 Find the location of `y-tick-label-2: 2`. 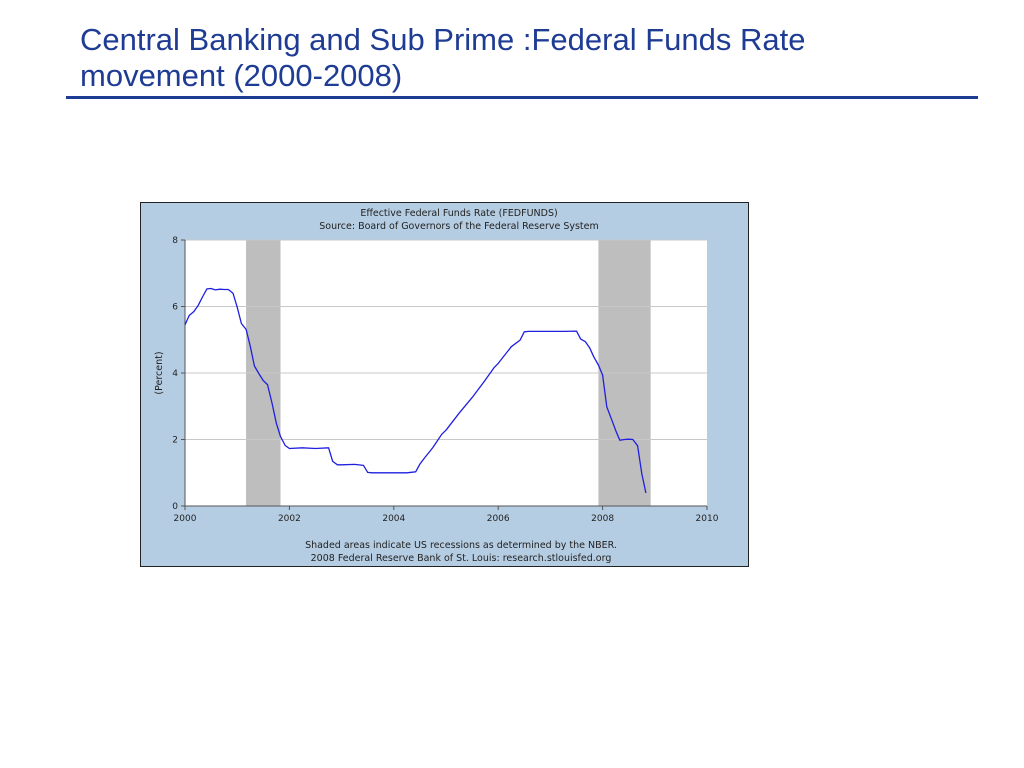

y-tick-label-2: 2 is located at coordinates (175, 441).